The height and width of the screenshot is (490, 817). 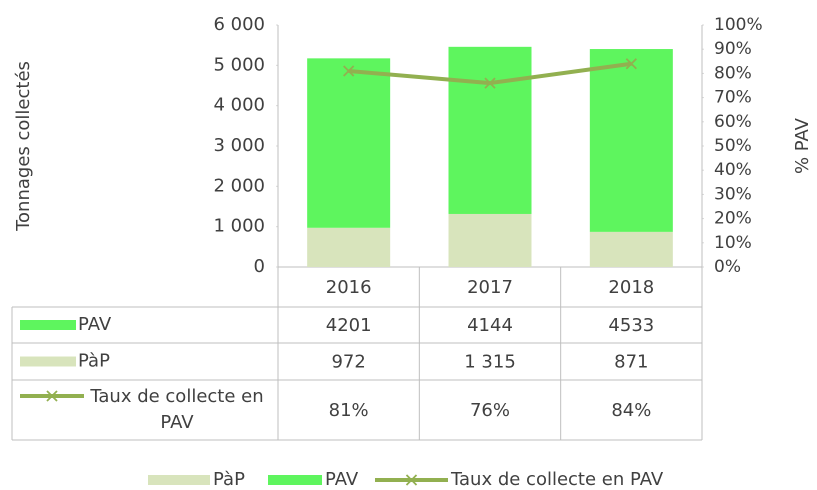 What do you see at coordinates (557, 479) in the screenshot?
I see `legend-label: Taux de collecte en PAV` at bounding box center [557, 479].